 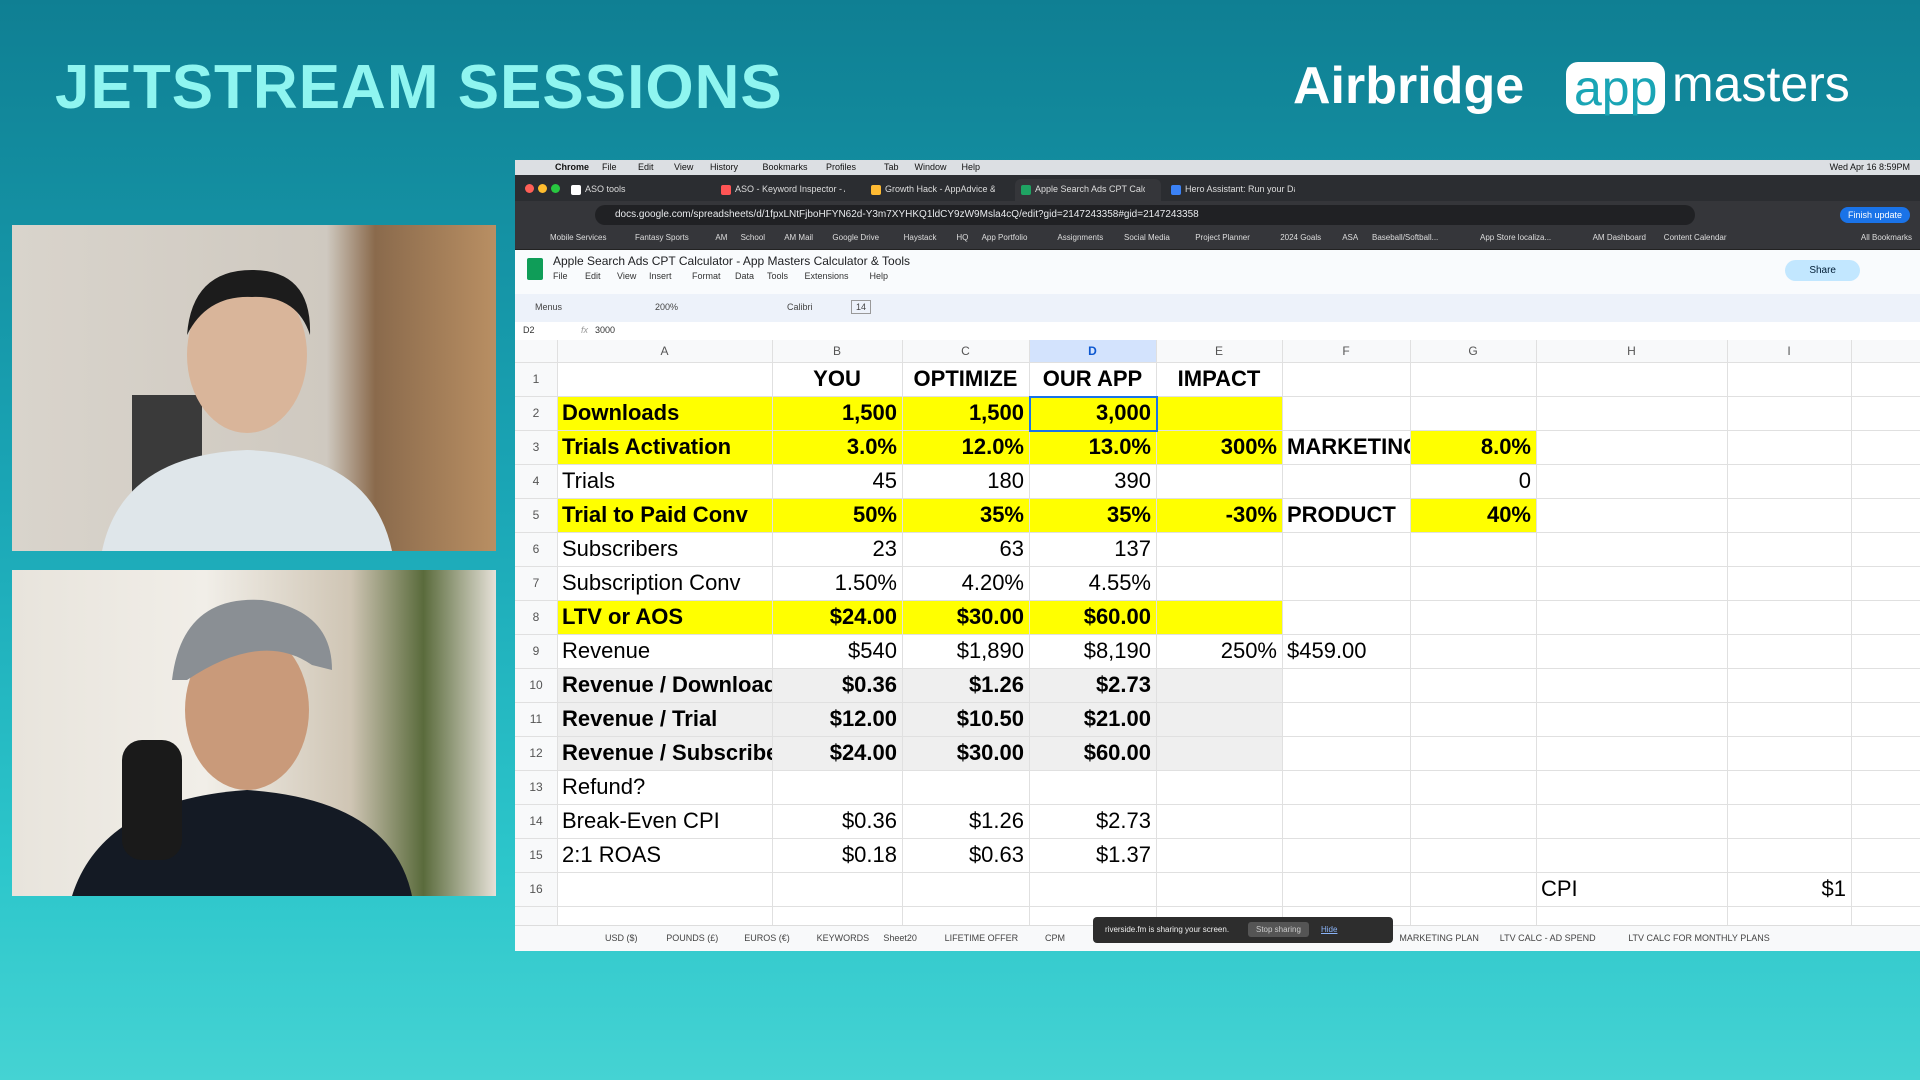 What do you see at coordinates (1301, 237) in the screenshot?
I see `bookmark: 2024 Goals` at bounding box center [1301, 237].